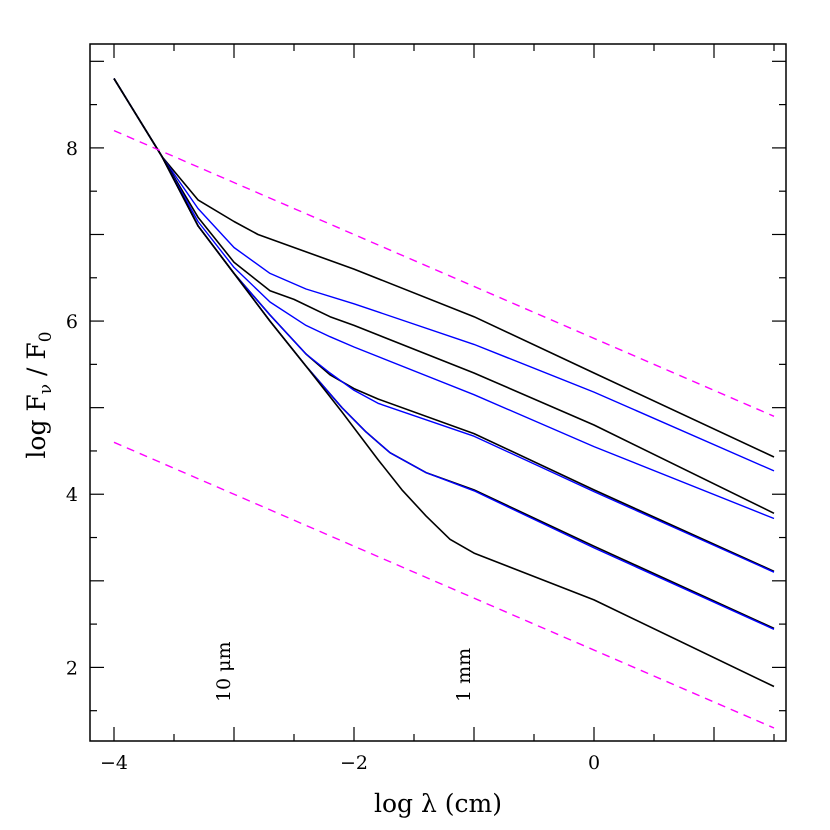  Describe the element at coordinates (464, 675) in the screenshot. I see `wavelength-annotation: 1 mm` at that location.